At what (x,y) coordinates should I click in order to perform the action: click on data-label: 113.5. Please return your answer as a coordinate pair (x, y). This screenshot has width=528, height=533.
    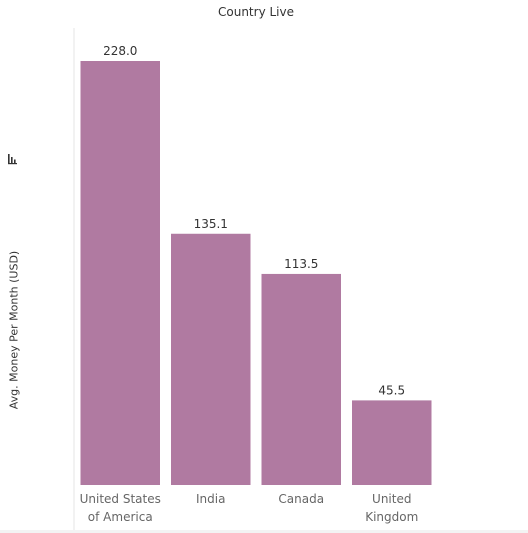
    Looking at the image, I should click on (301, 264).